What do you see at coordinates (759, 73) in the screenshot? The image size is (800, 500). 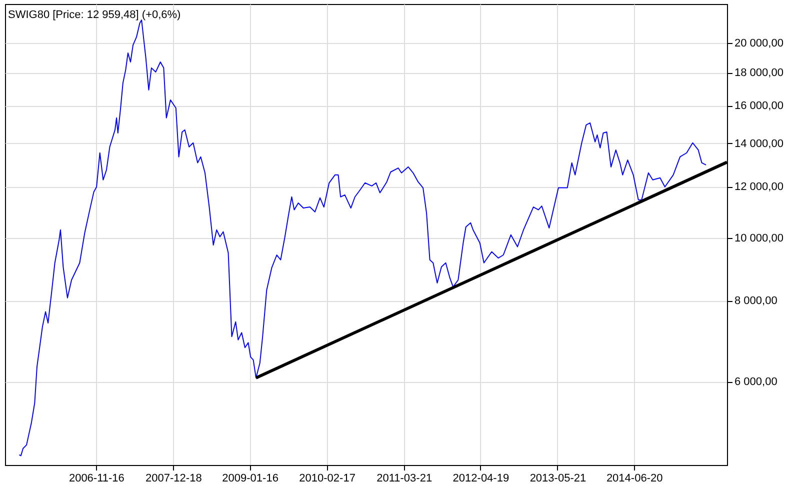 I see `y-tick-label: 18 000,00` at bounding box center [759, 73].